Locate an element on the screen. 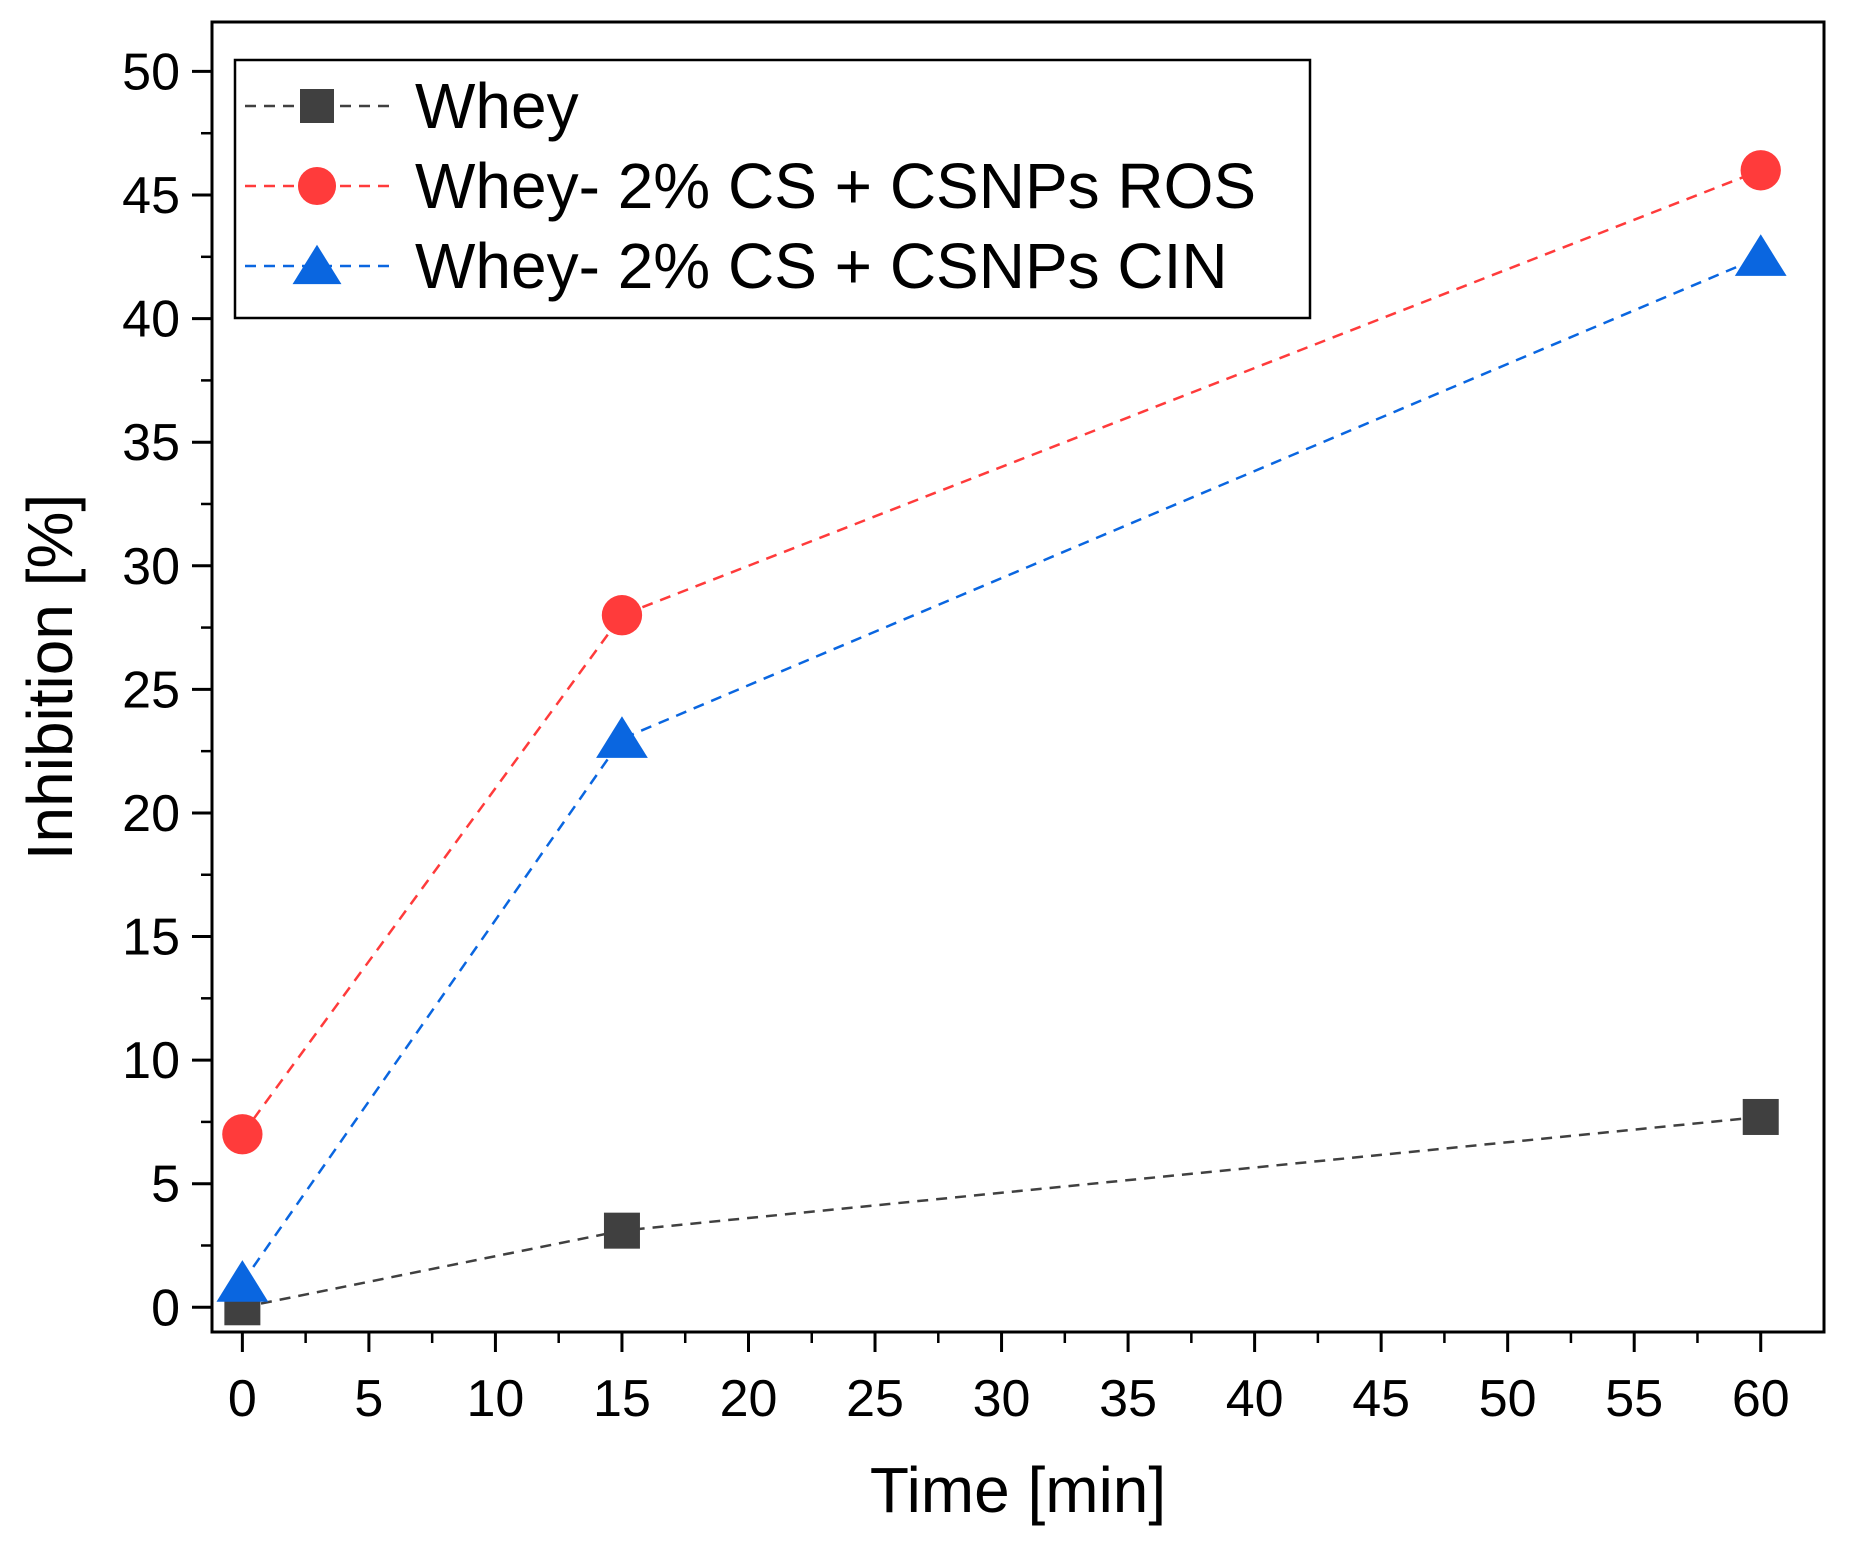 This screenshot has width=1849, height=1550. legend-label-ros: Whey- 2% CS + CSNPs ROS is located at coordinates (835, 186).